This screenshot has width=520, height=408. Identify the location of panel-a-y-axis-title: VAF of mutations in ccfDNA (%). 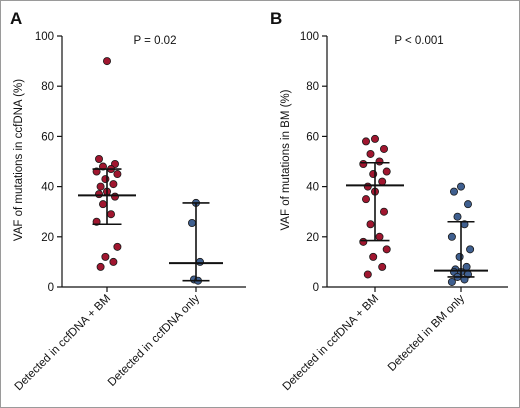
(19, 160).